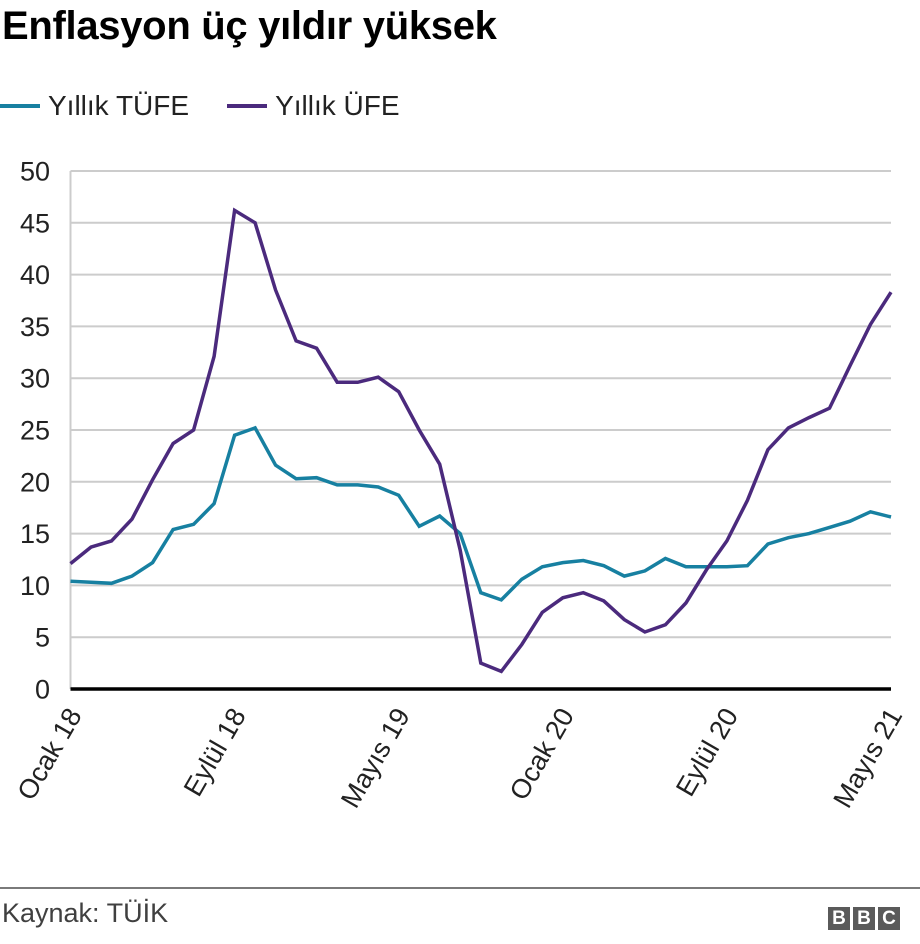  What do you see at coordinates (42, 690) in the screenshot?
I see `y-tick-label: 0` at bounding box center [42, 690].